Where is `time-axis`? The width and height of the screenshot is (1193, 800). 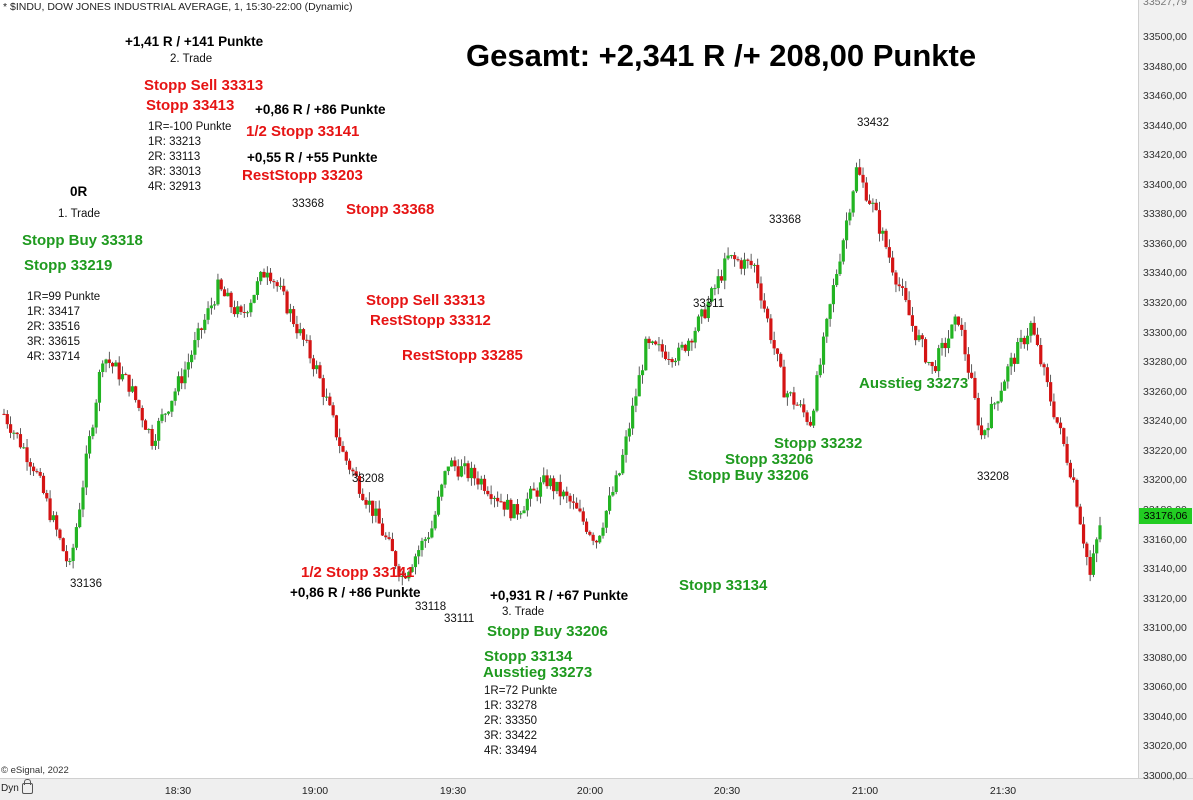
time-axis is located at coordinates (596, 789).